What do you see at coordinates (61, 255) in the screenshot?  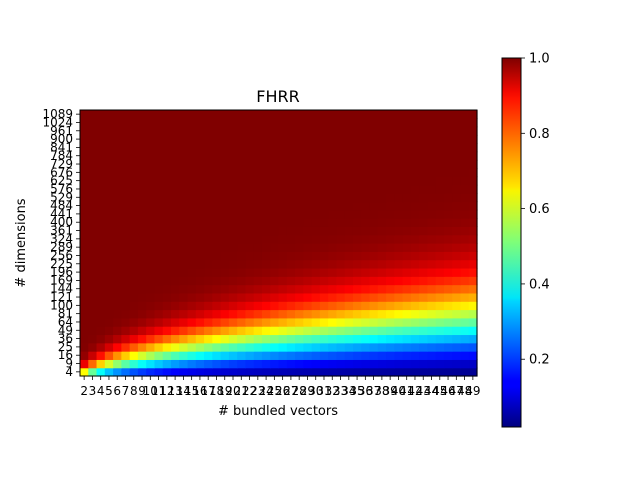 I see `y-tick-label: 256` at bounding box center [61, 255].